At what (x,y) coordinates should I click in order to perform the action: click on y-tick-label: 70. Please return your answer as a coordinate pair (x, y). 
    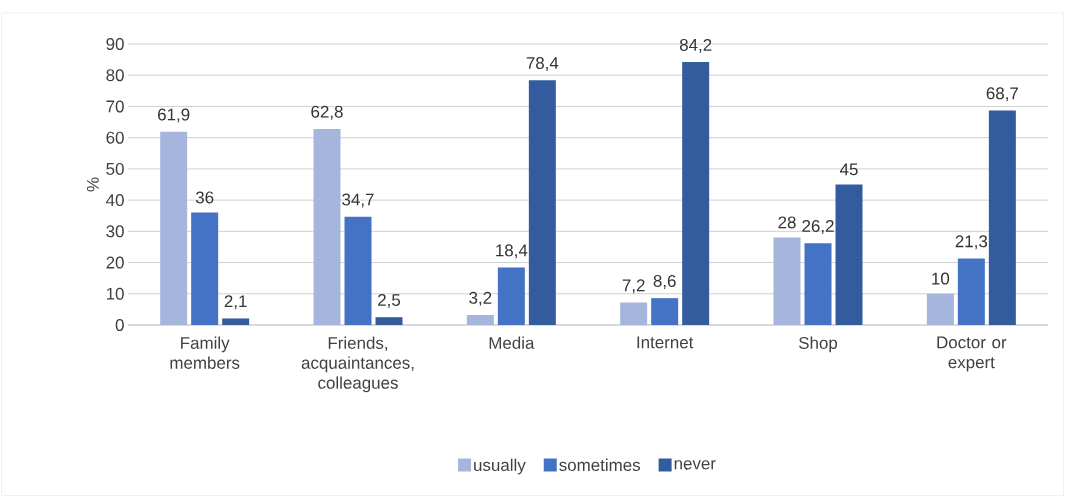
    Looking at the image, I should click on (115, 106).